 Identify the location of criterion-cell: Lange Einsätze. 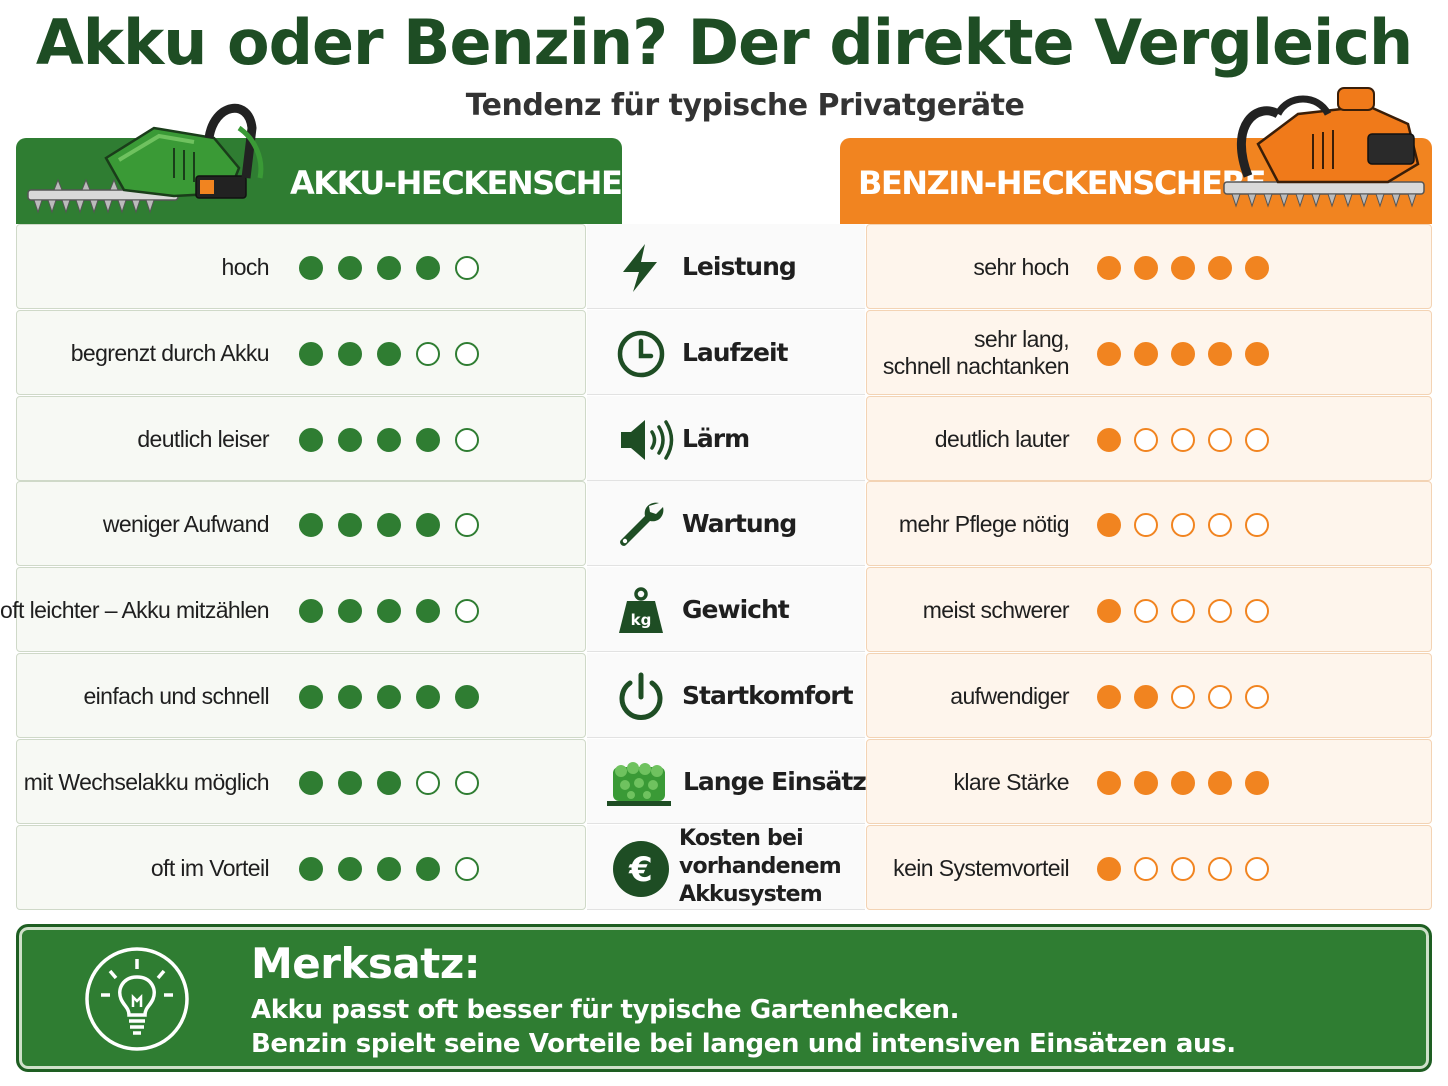
(735, 781).